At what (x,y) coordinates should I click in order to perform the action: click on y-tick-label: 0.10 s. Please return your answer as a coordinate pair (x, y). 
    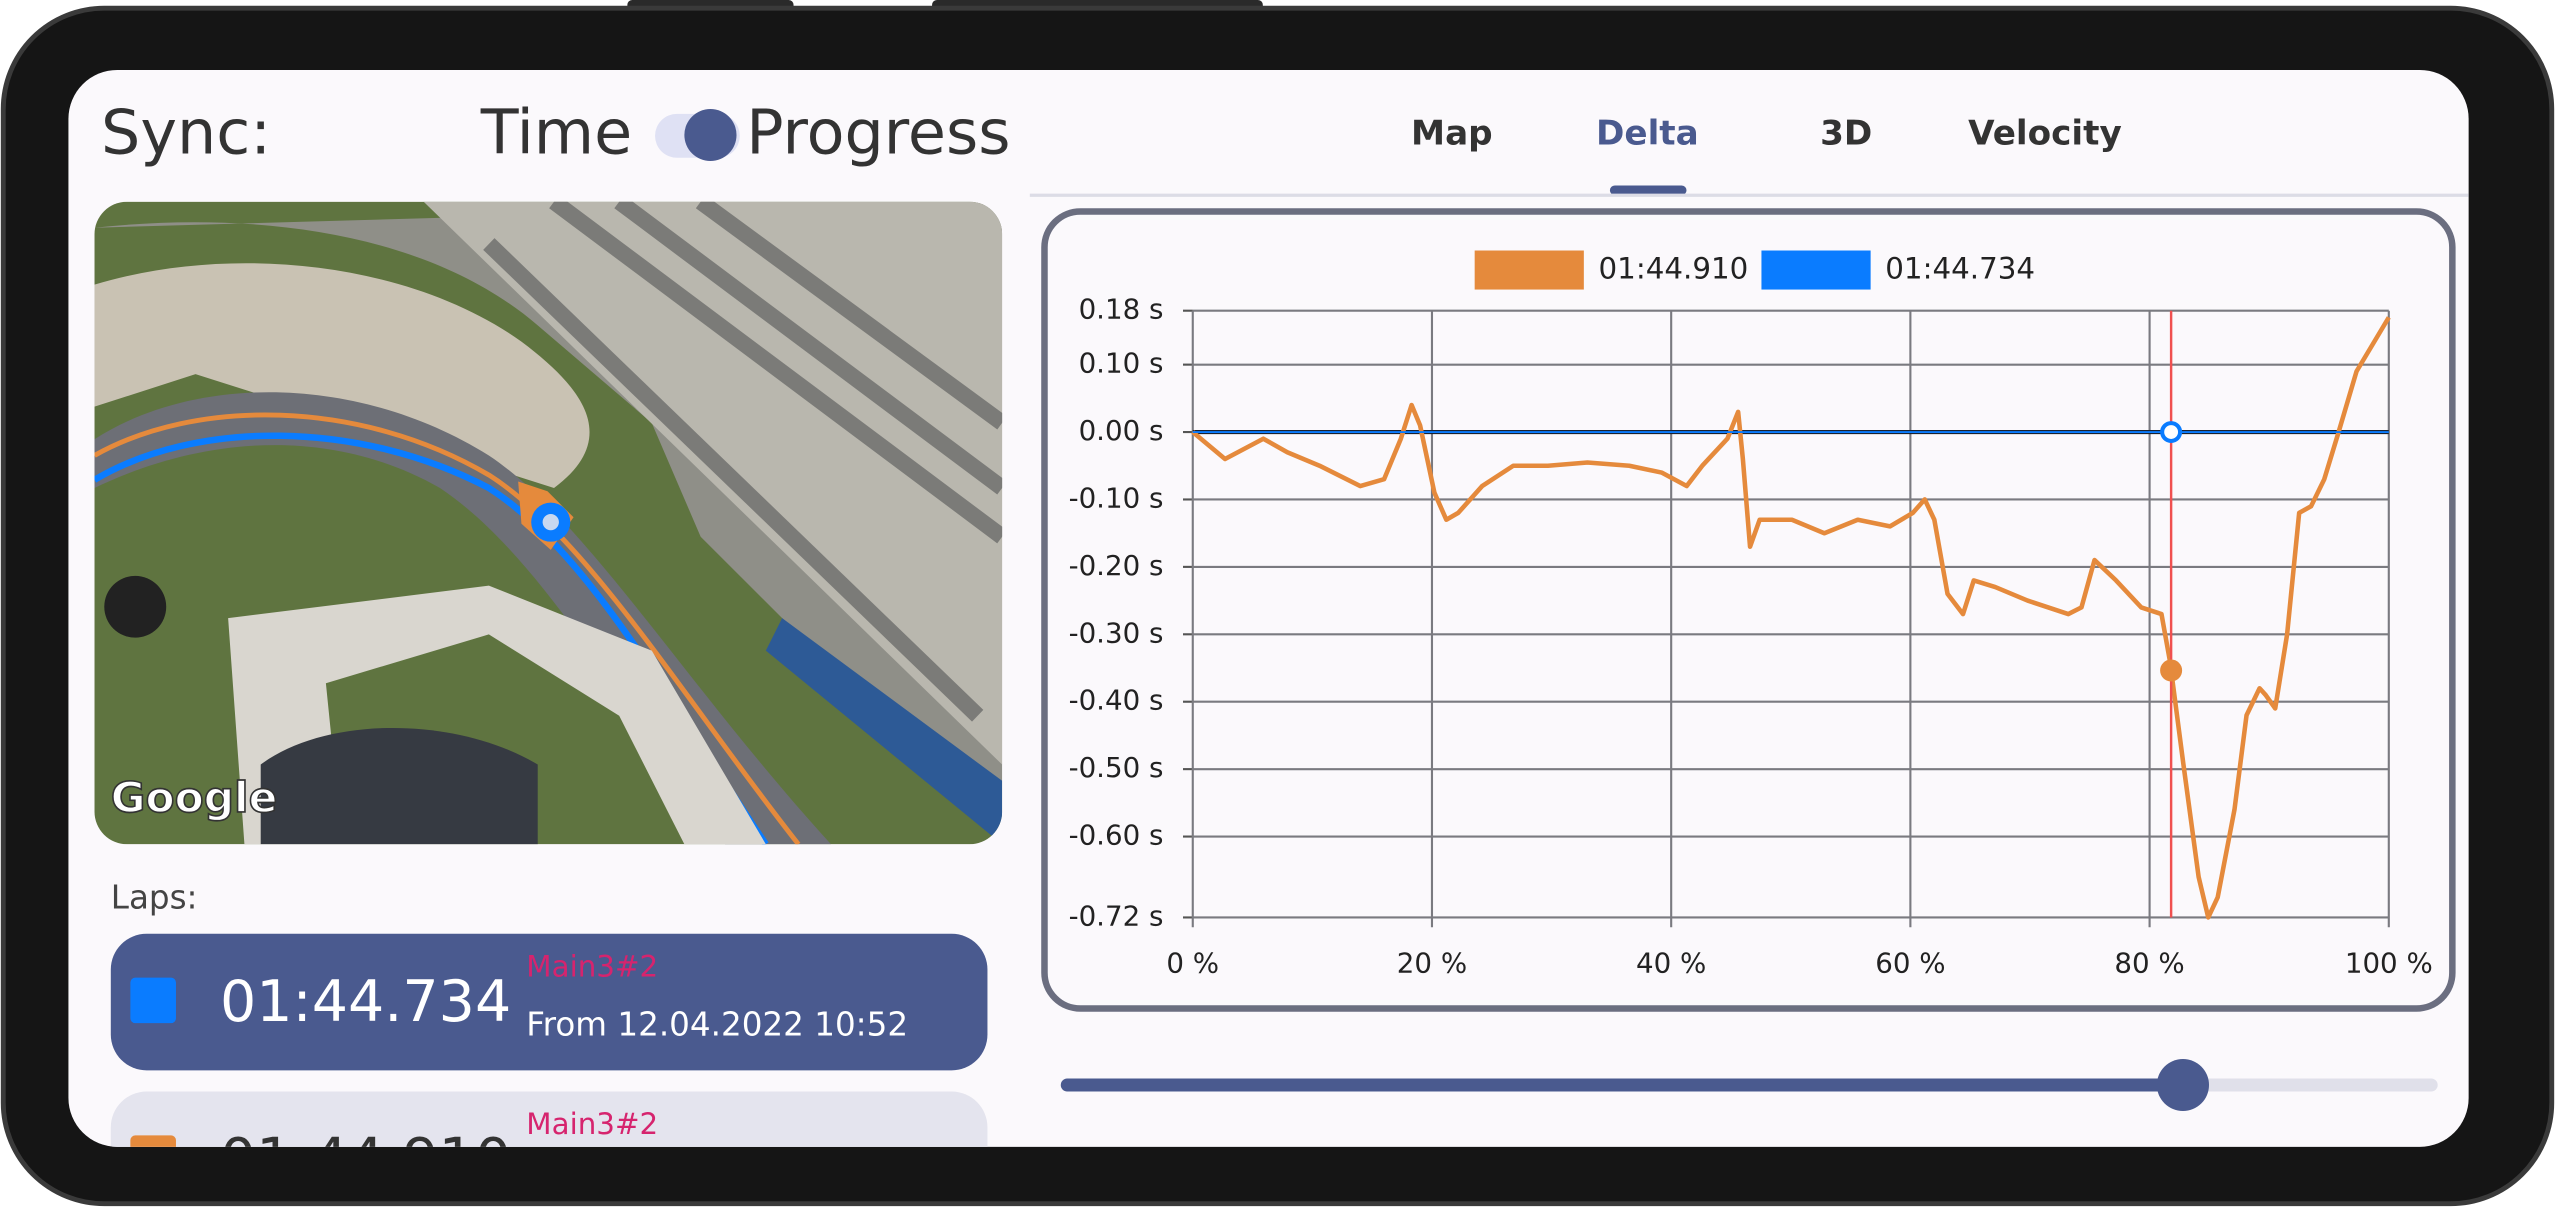
    Looking at the image, I should click on (1121, 363).